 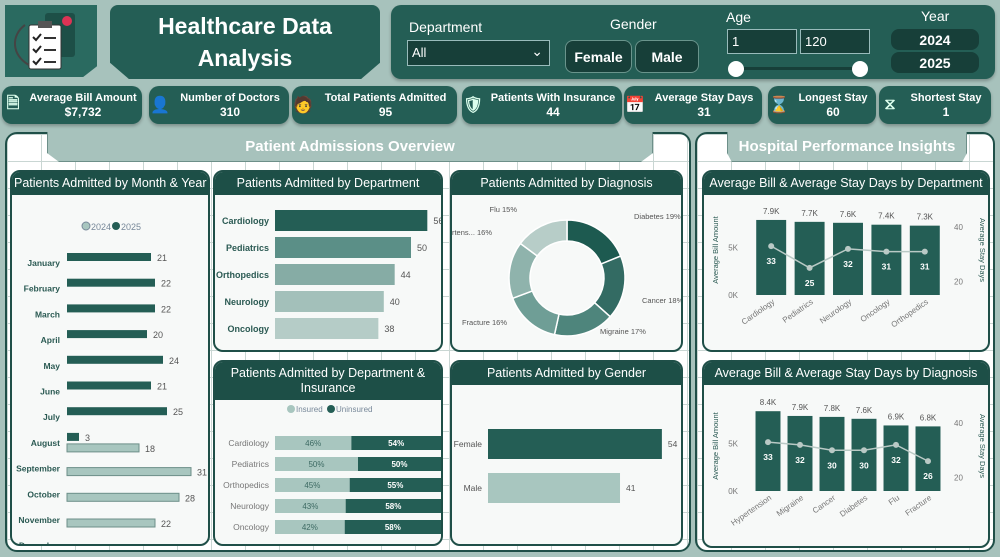 What do you see at coordinates (230, 98) in the screenshot?
I see `kpi-label: Number of Doctors` at bounding box center [230, 98].